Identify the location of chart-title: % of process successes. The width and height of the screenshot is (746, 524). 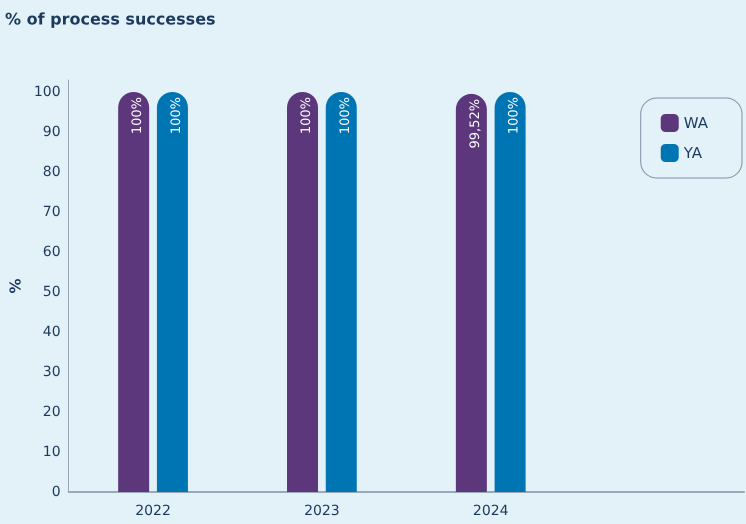
(110, 19).